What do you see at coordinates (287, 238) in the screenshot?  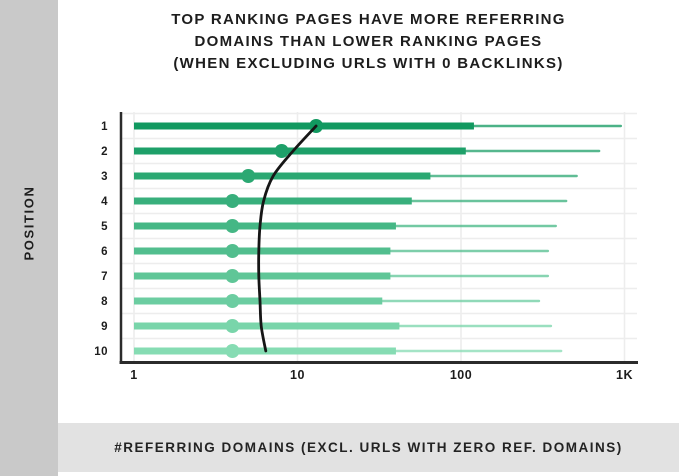 I see `trend-curve` at bounding box center [287, 238].